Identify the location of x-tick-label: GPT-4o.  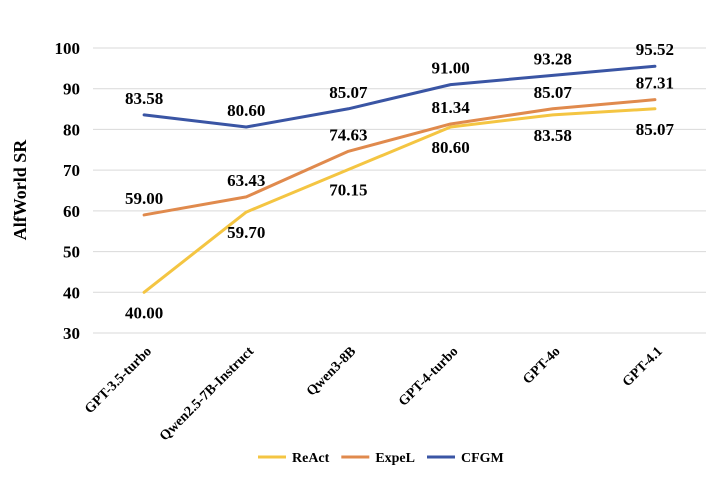
(541, 365).